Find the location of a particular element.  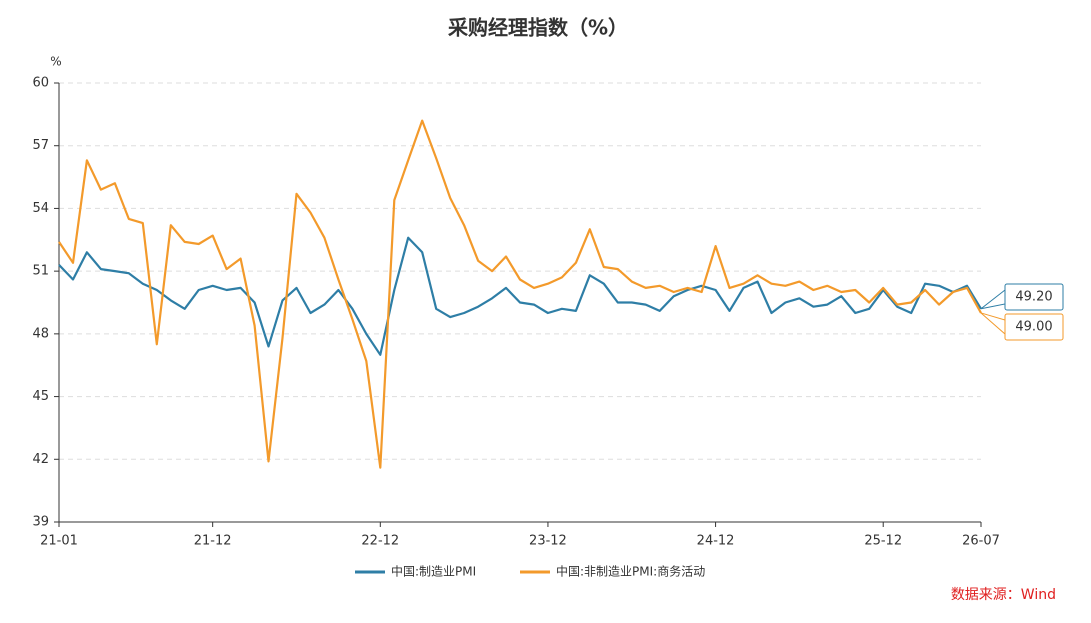

y-tick-label: 45 is located at coordinates (40, 396).